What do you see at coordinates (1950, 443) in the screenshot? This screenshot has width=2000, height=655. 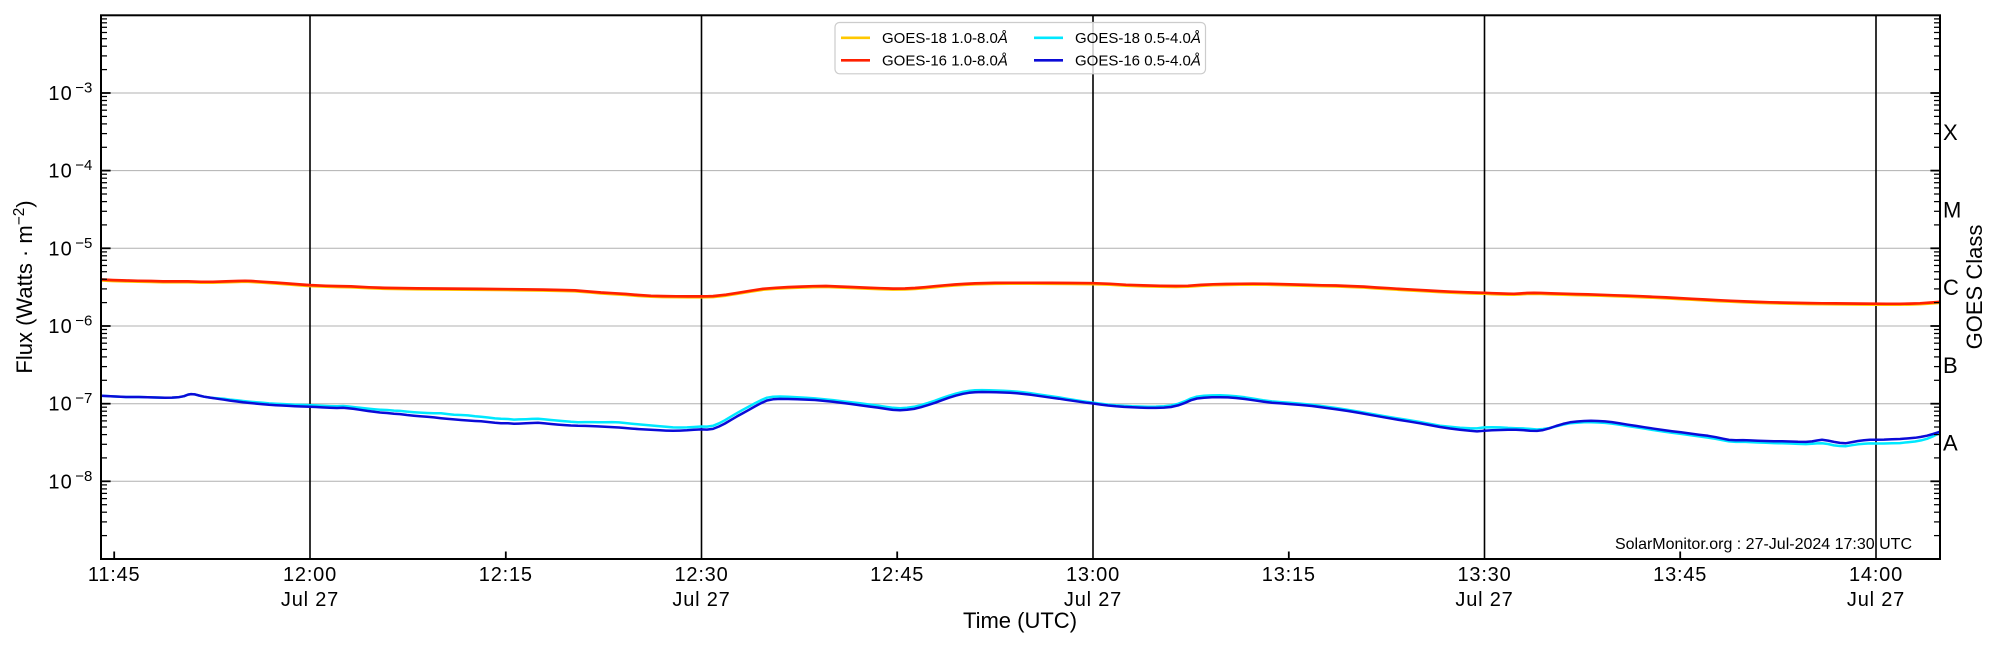 I see `svg-text: A` at bounding box center [1950, 443].